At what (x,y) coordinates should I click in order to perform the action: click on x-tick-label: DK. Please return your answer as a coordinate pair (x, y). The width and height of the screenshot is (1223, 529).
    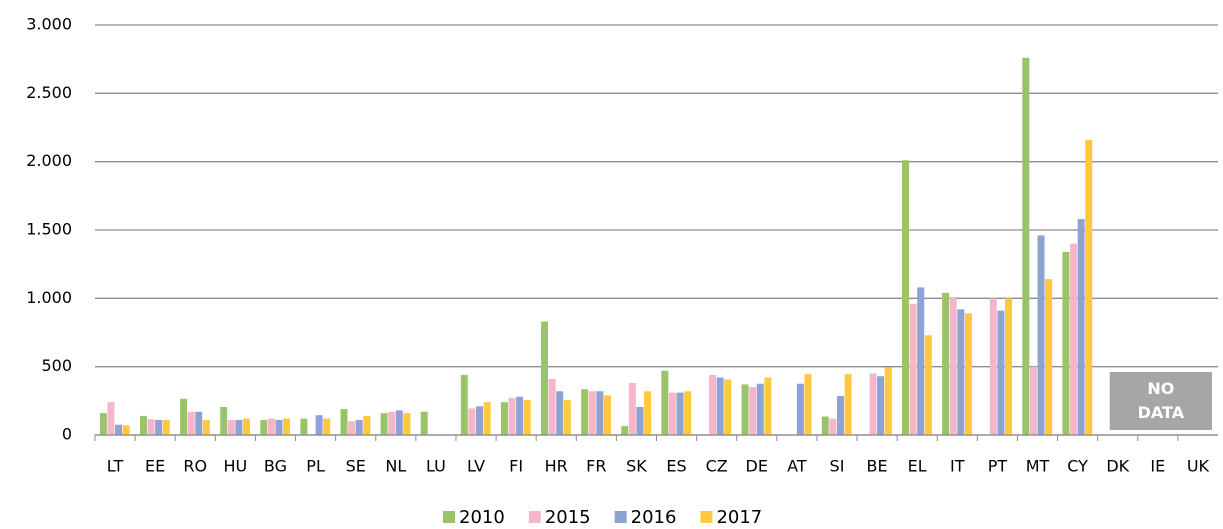
    Looking at the image, I should click on (1117, 466).